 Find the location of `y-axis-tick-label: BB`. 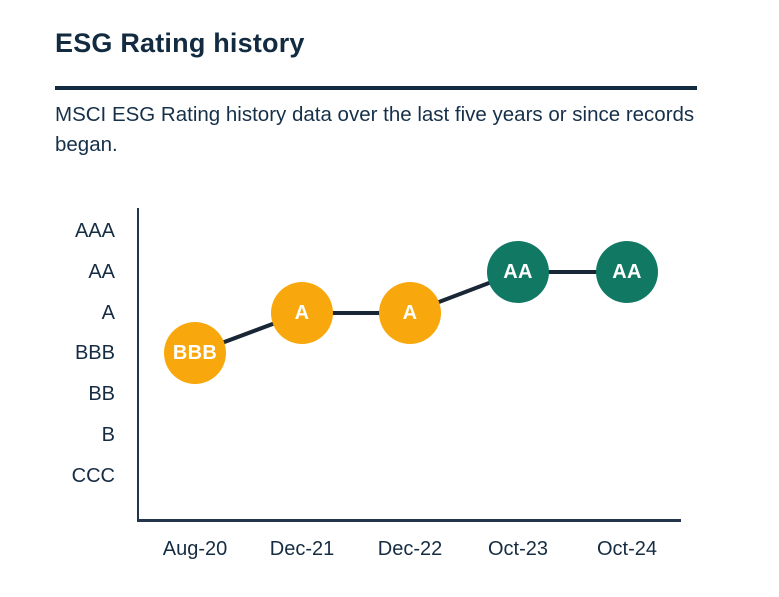

y-axis-tick-label: BB is located at coordinates (101, 394).